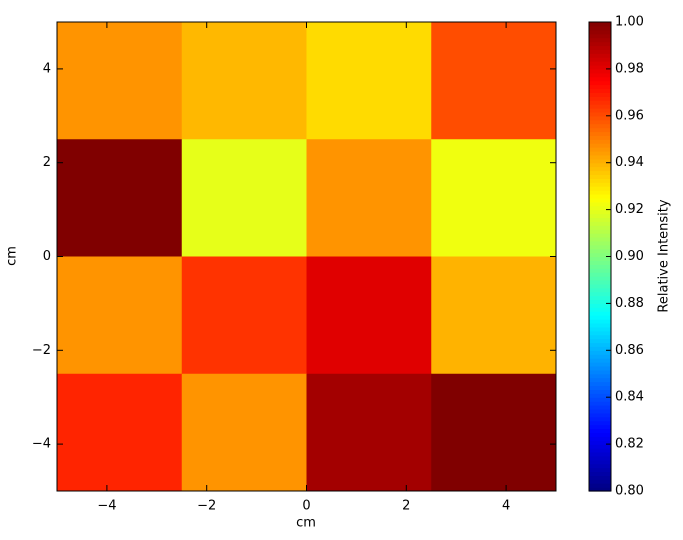  I want to click on x-tick-label: −2, so click(206, 506).